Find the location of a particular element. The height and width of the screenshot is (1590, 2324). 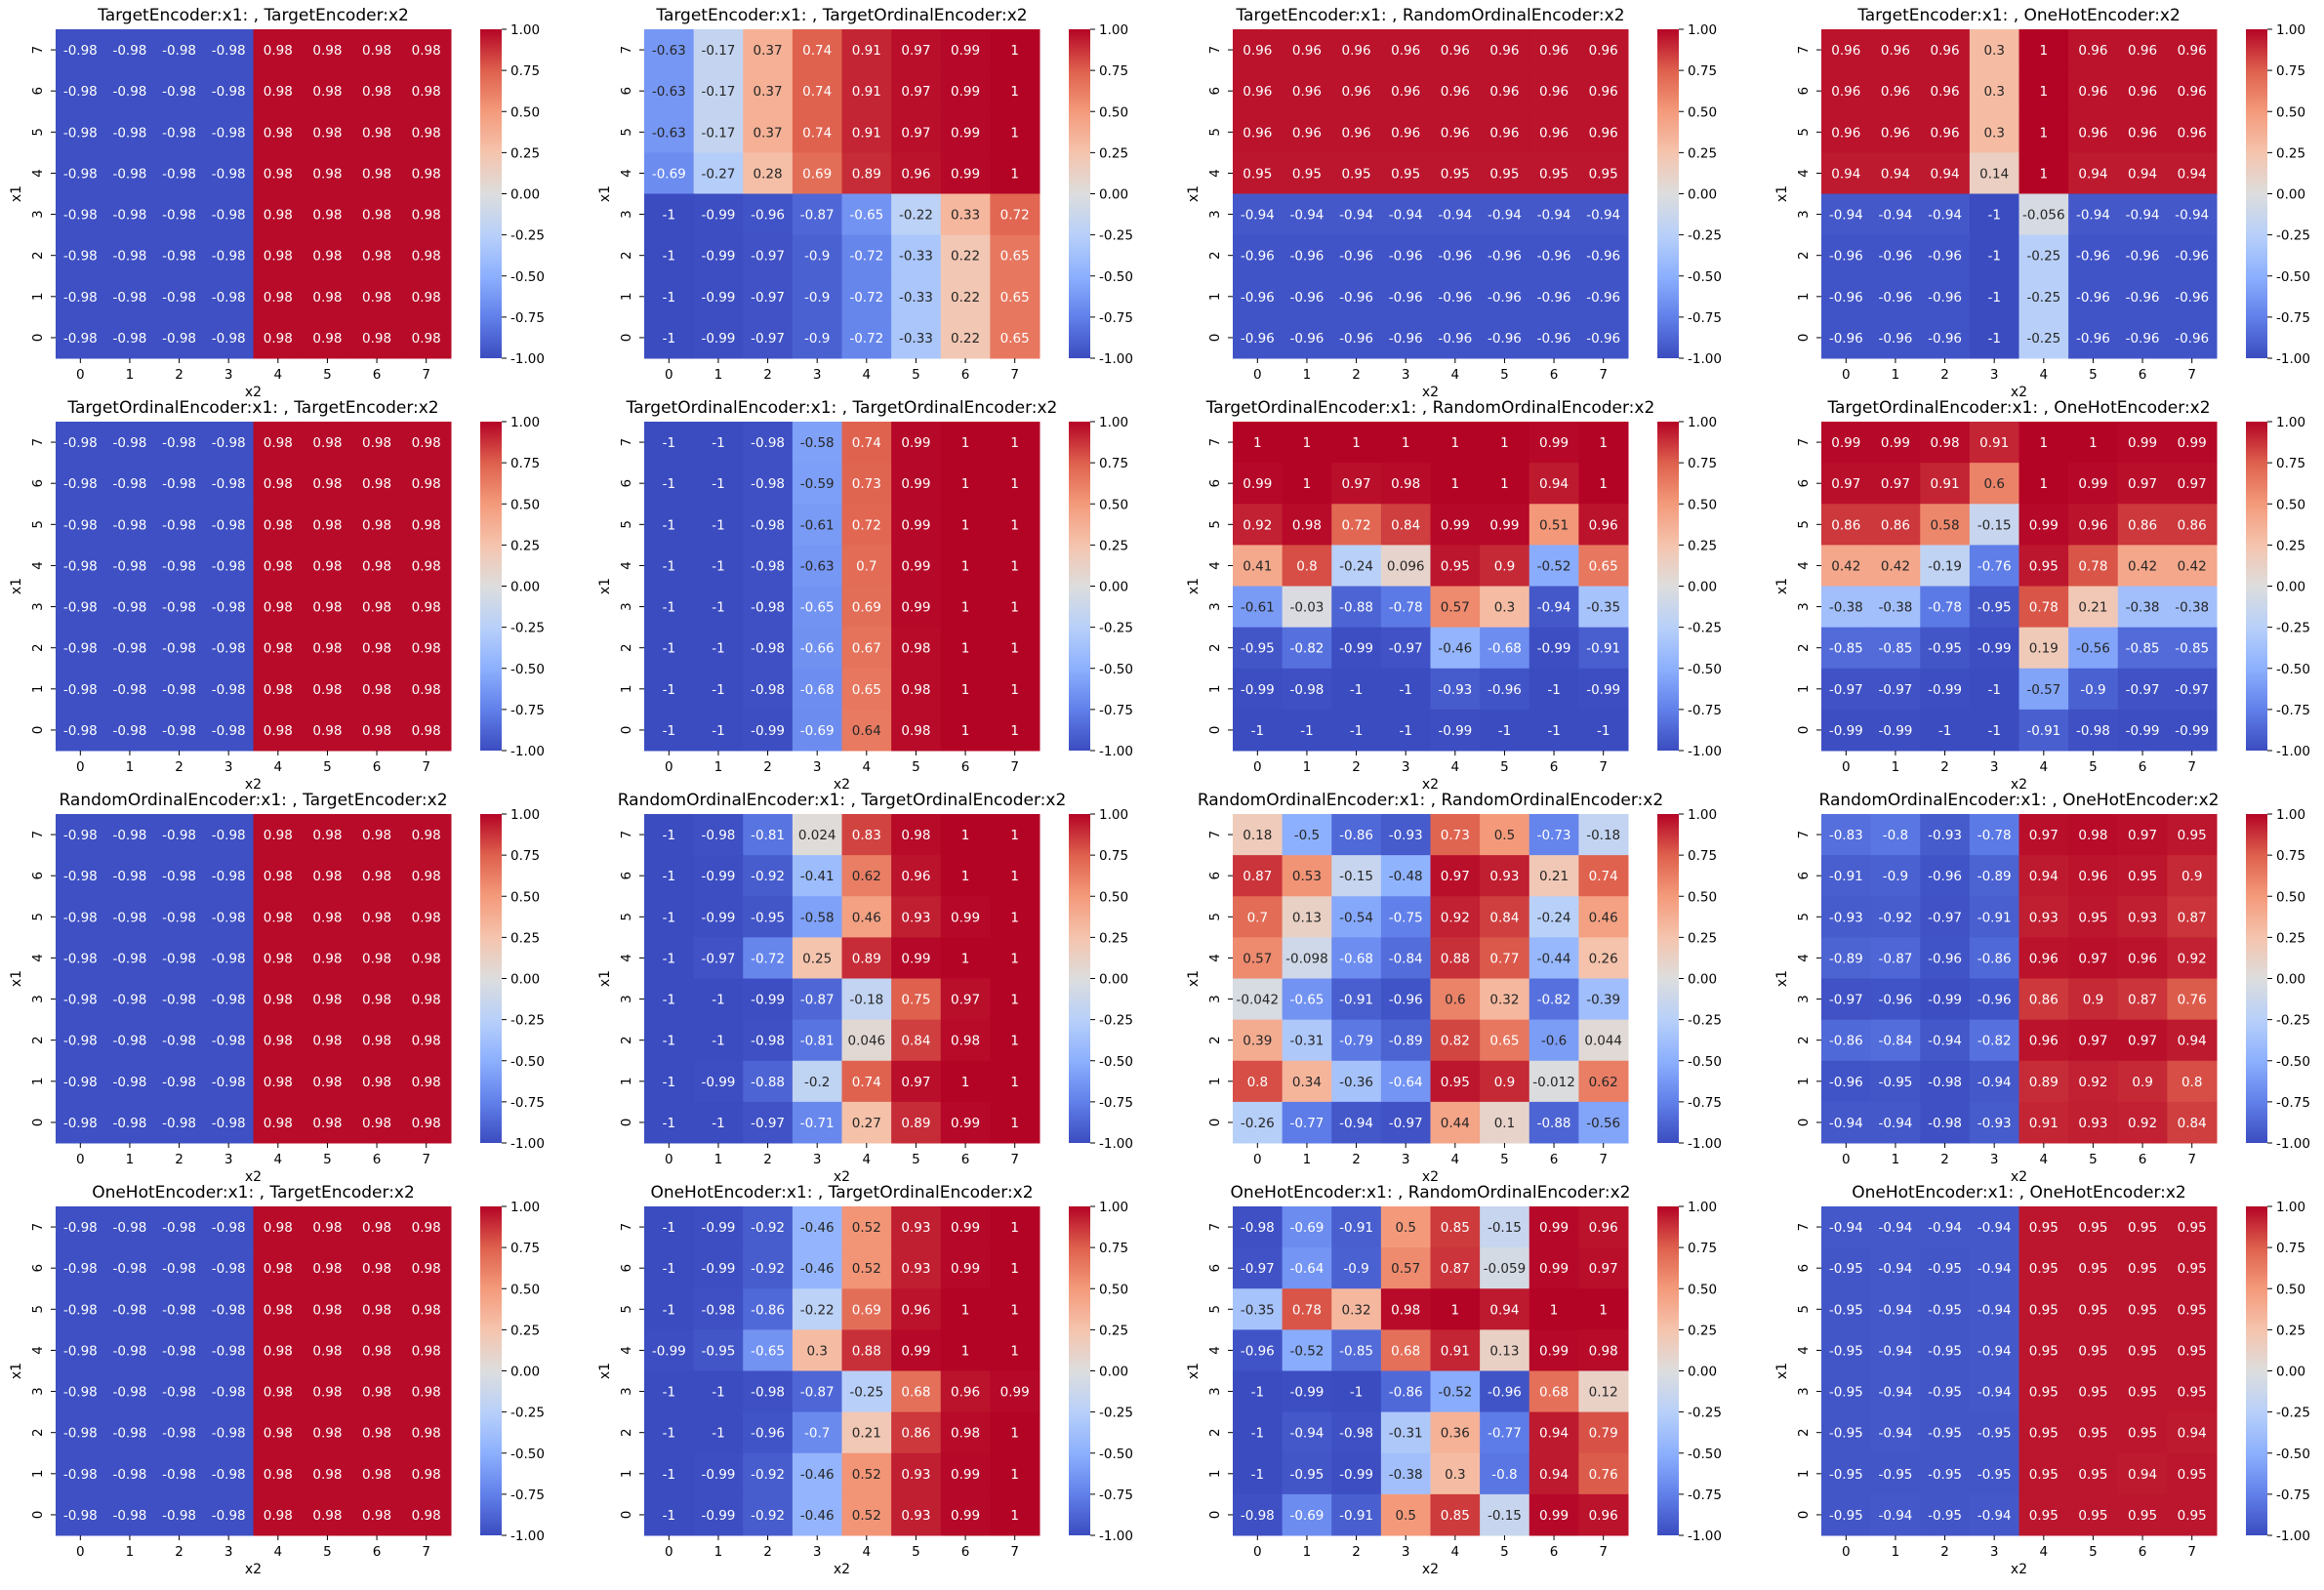

cell-value-label: -0.52 is located at coordinates (1306, 1351).